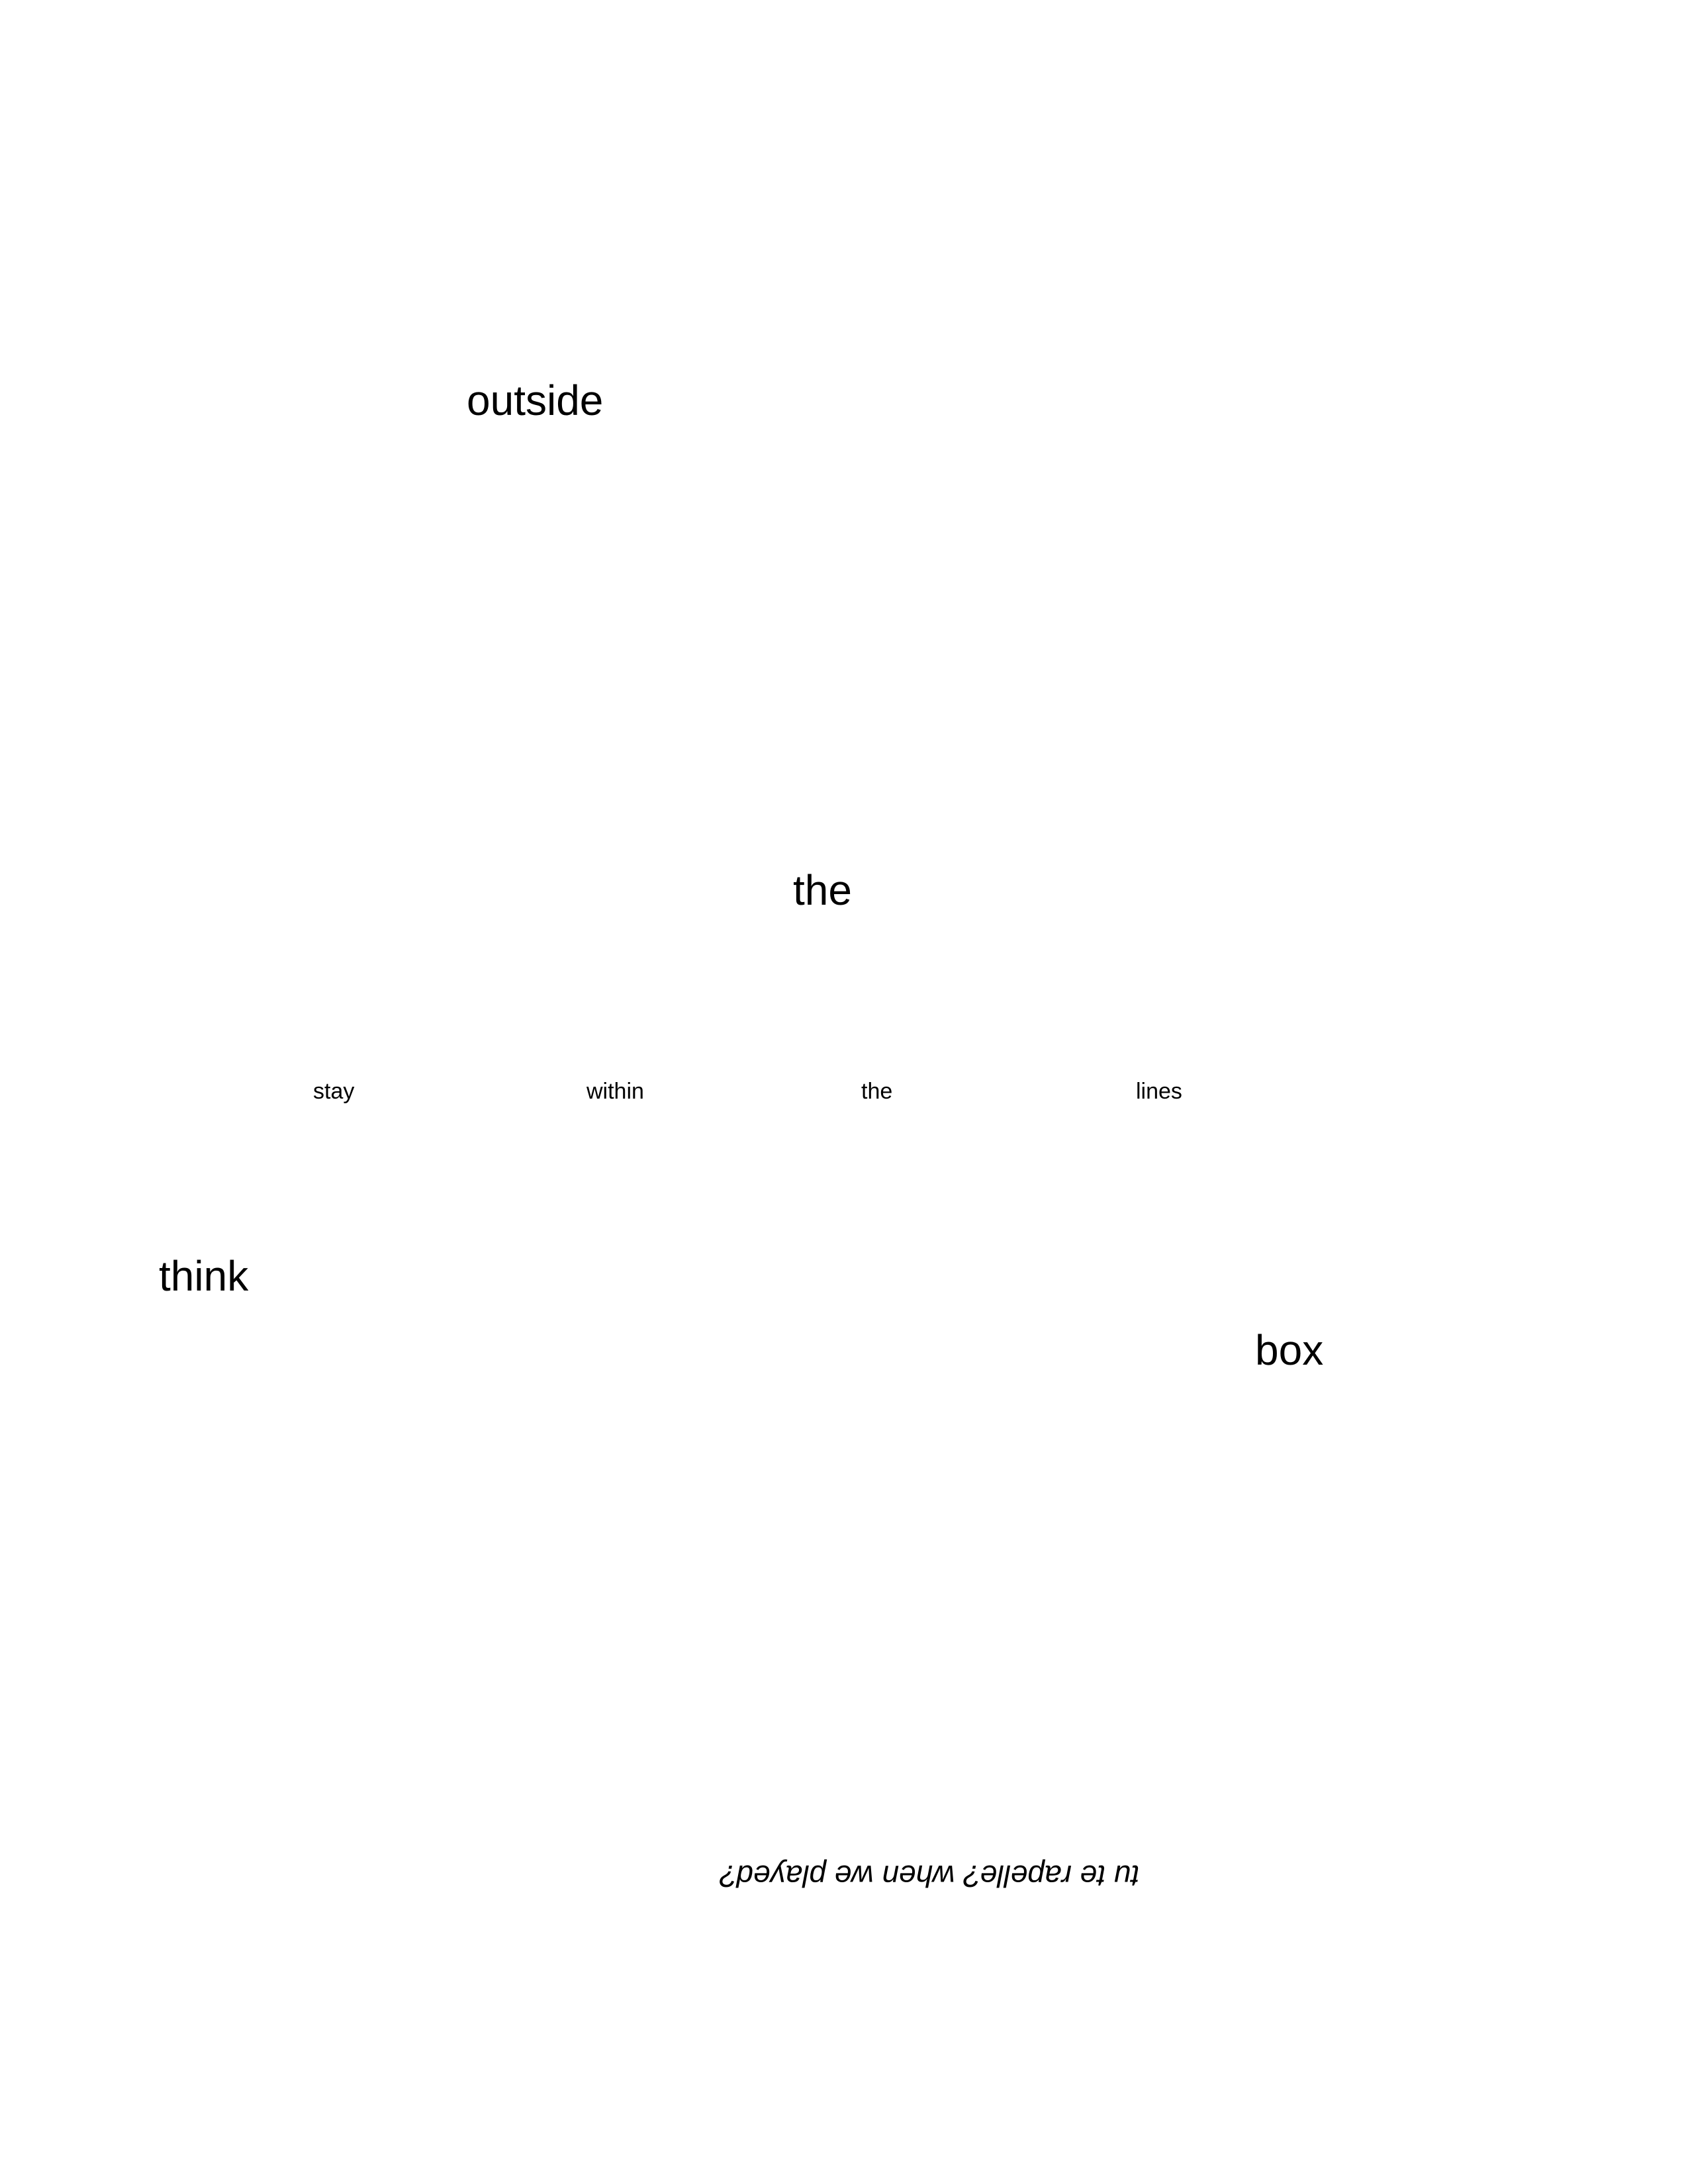 The image size is (1688, 2184). I want to click on word-within: within, so click(615, 1091).